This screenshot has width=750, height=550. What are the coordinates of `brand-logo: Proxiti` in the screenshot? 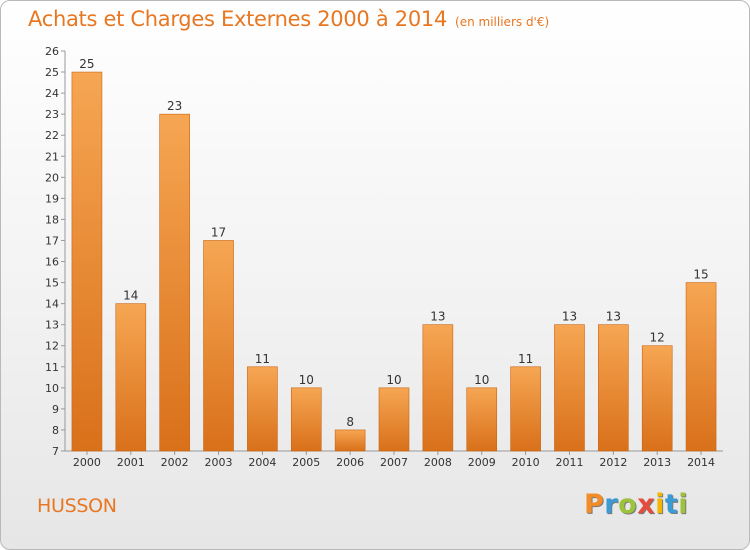 It's located at (636, 504).